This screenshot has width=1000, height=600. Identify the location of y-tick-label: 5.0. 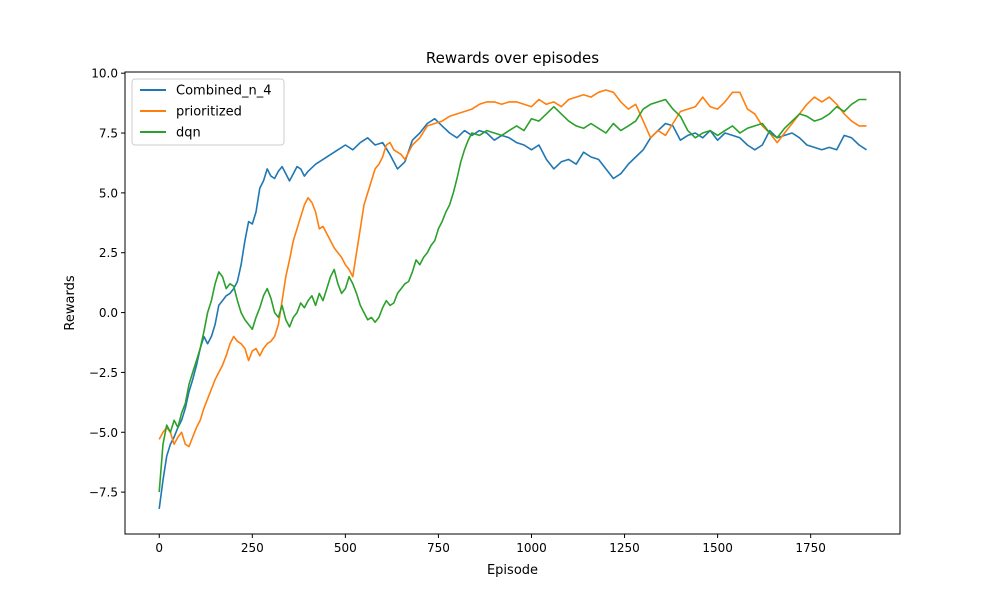
(108, 193).